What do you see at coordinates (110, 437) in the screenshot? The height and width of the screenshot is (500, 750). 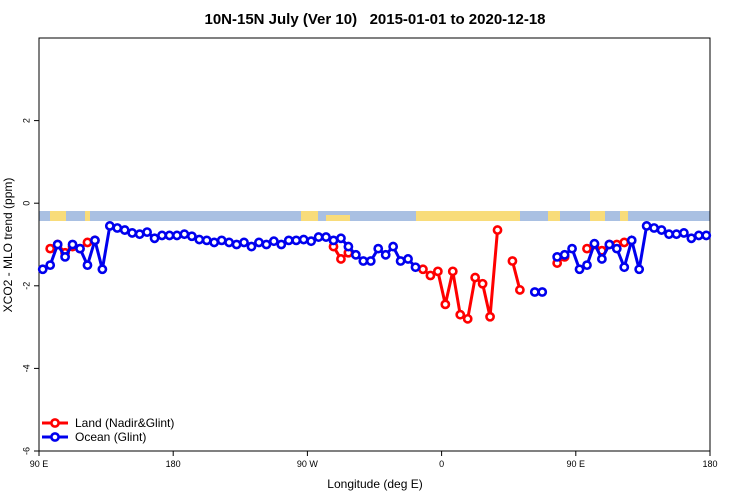 I see `legend-label: Ocean (Glint)` at bounding box center [110, 437].